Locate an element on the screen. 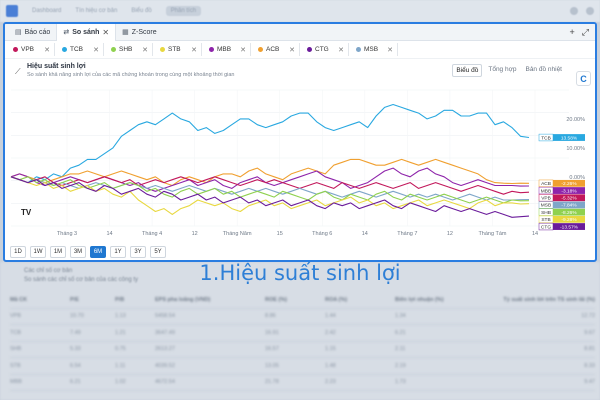 The width and height of the screenshot is (600, 400). end-label-stb: STB -9.28% is located at coordinates (561, 219).